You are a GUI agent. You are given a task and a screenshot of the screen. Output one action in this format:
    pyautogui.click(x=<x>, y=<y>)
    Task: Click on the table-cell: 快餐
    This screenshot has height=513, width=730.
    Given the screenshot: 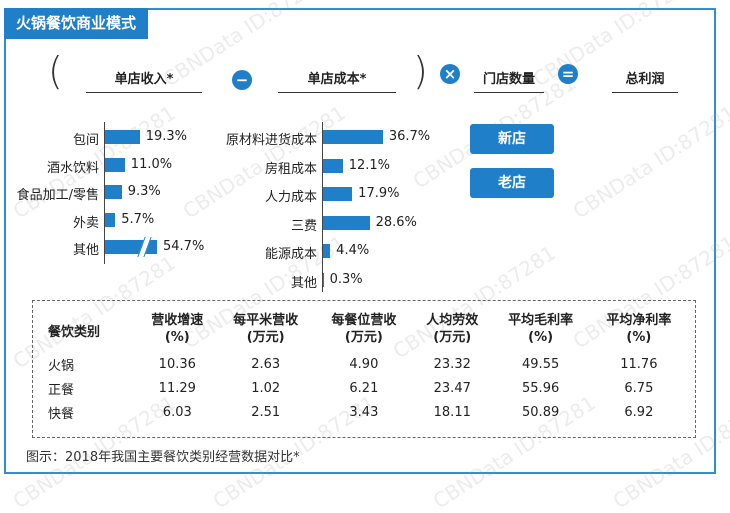 What is the action you would take?
    pyautogui.click(x=61, y=414)
    